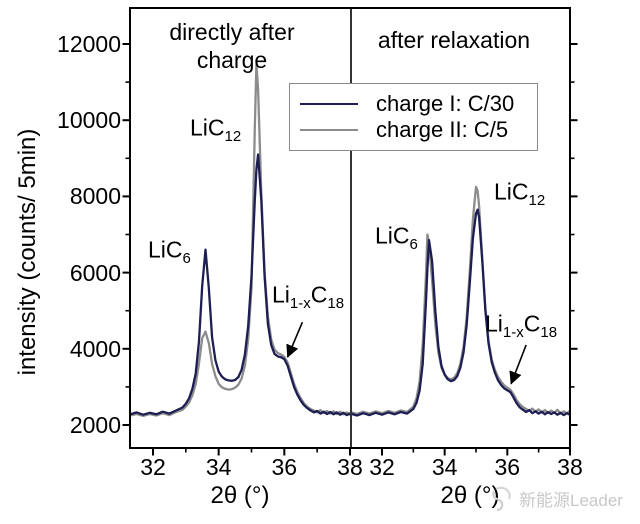  I want to click on swirl-logo-icon, so click(501, 498).